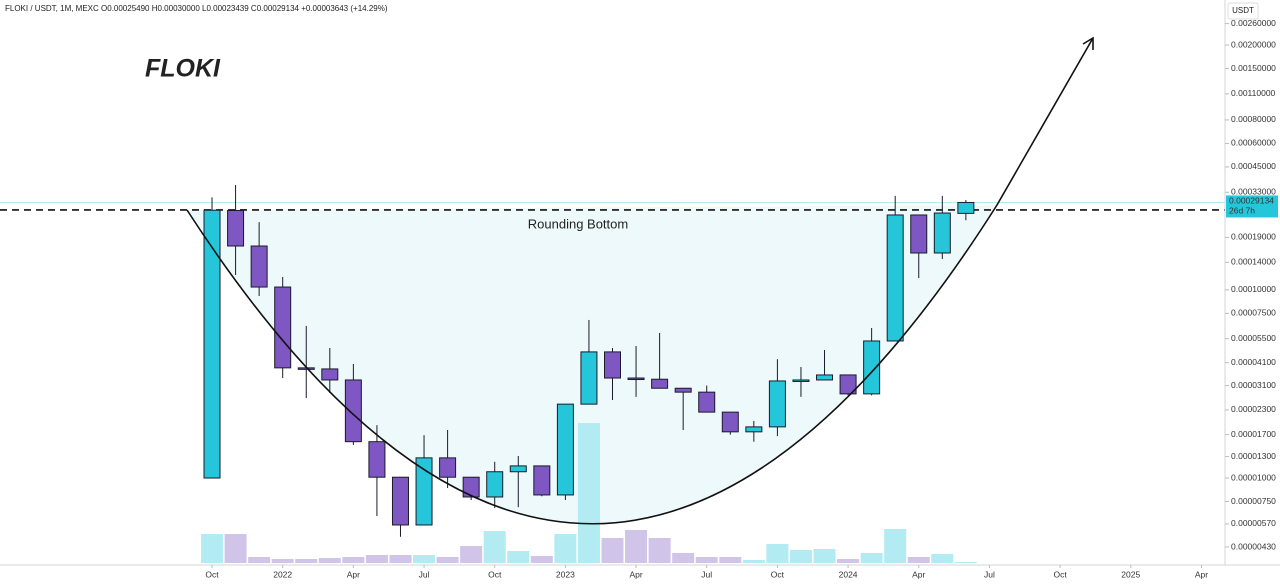 This screenshot has width=1280, height=588. What do you see at coordinates (282, 574) in the screenshot?
I see `x-tick-label: 2022` at bounding box center [282, 574].